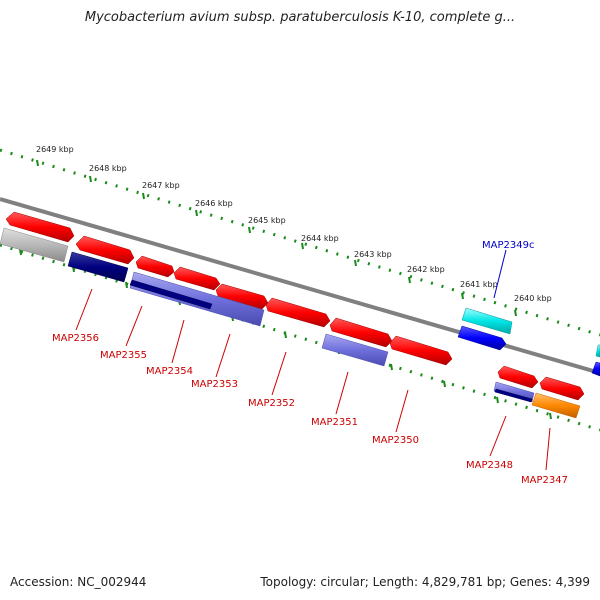 This screenshot has width=600, height=600. Describe the element at coordinates (508, 245) in the screenshot. I see `gene-label: MAP2349c` at that location.